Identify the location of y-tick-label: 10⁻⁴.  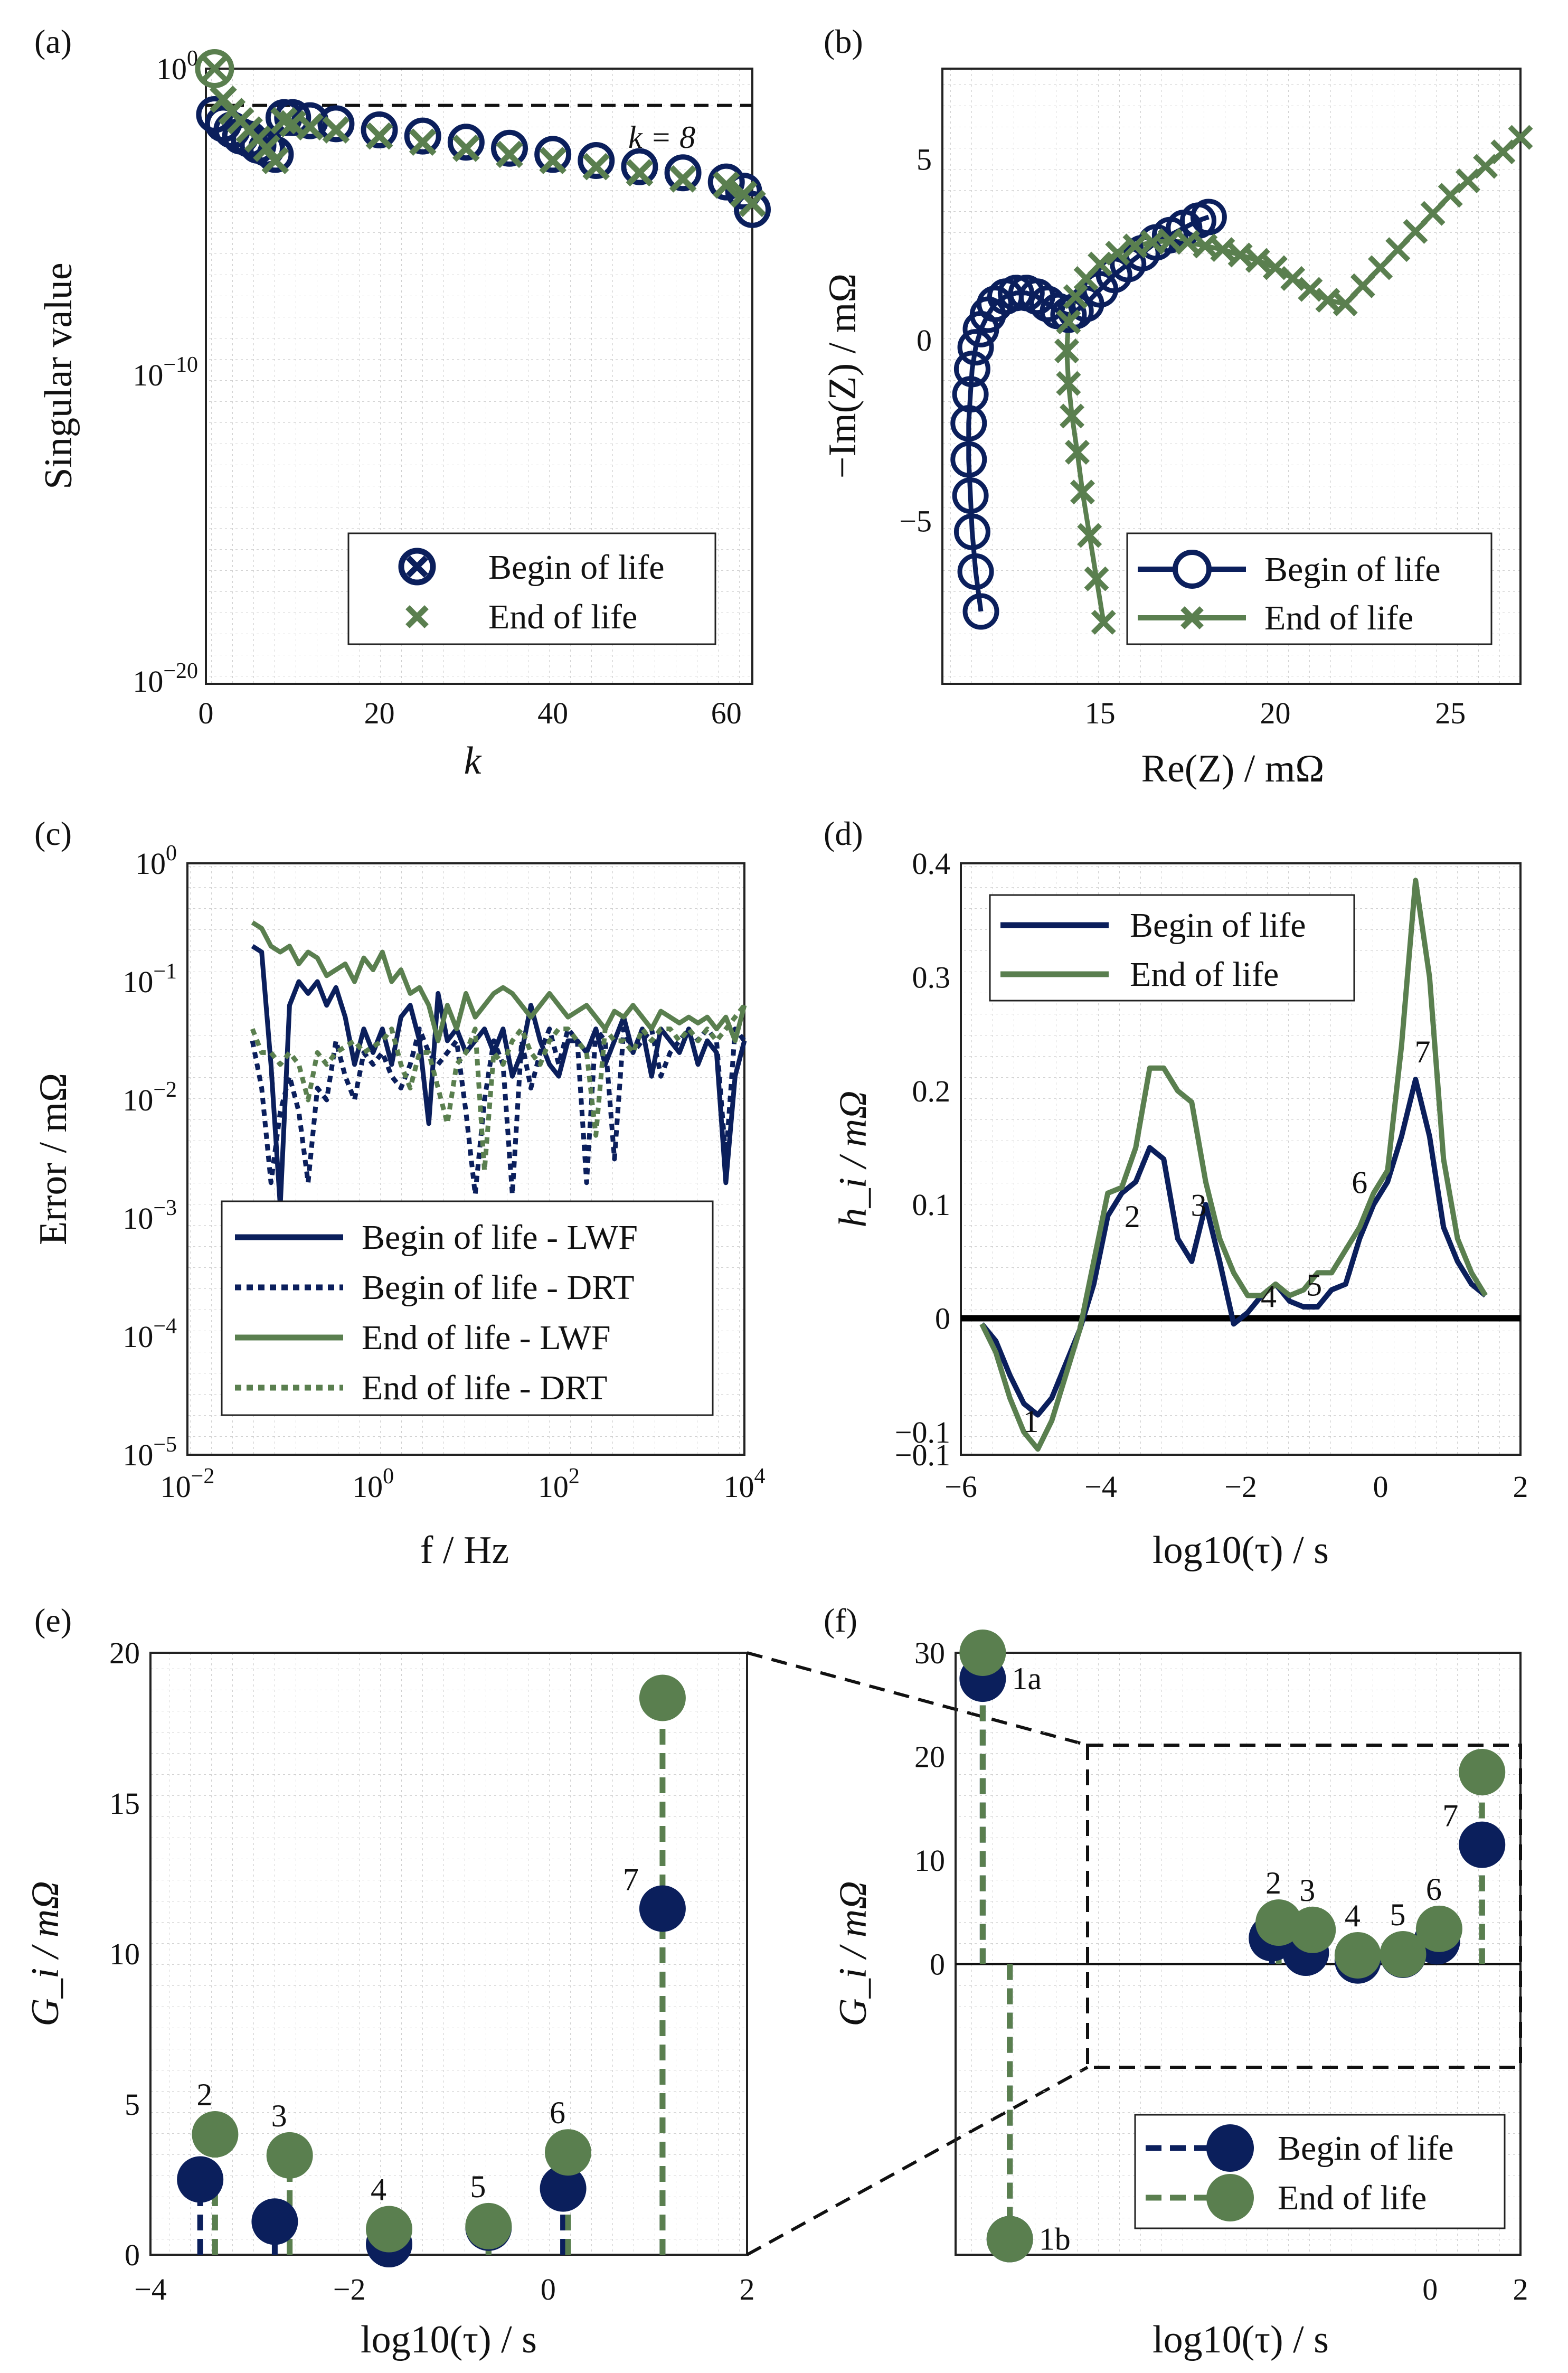
(149, 1334).